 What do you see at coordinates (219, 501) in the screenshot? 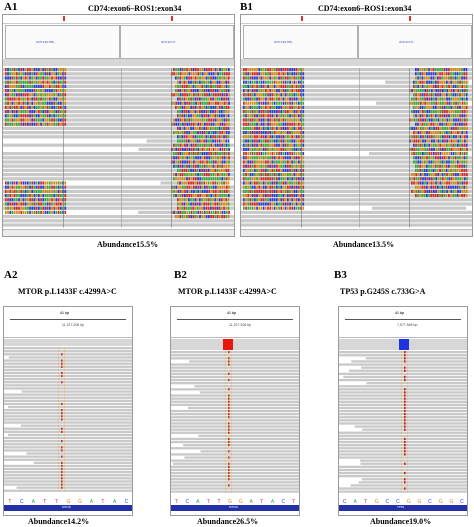
I see `reference-base: T` at bounding box center [219, 501].